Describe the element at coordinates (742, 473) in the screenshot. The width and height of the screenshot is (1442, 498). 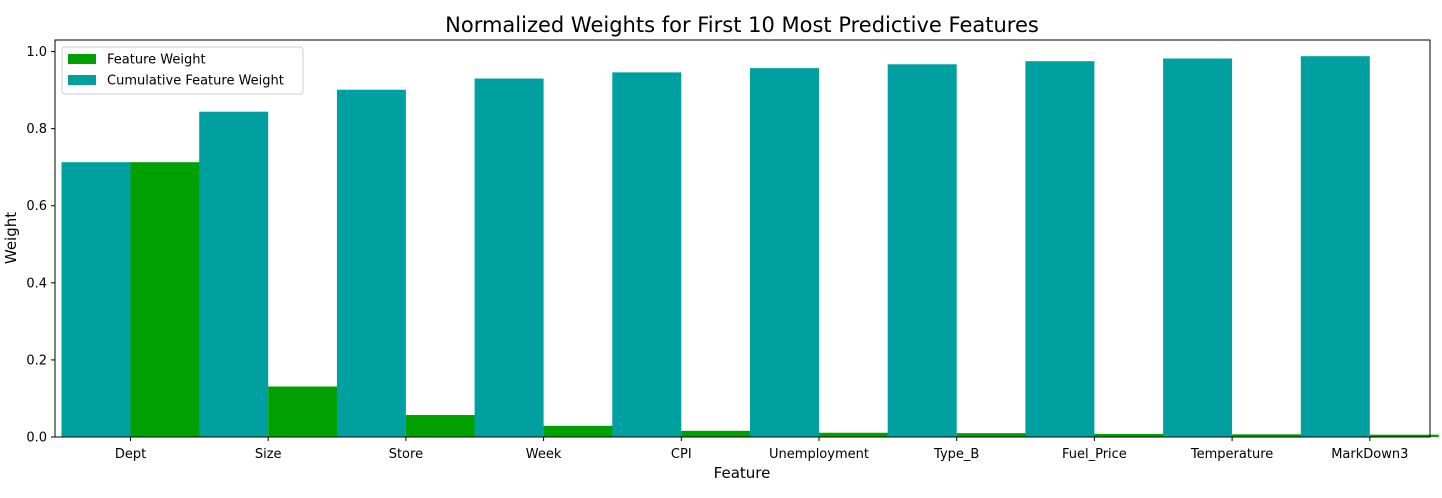
I see `x-axis-label: Feature` at that location.